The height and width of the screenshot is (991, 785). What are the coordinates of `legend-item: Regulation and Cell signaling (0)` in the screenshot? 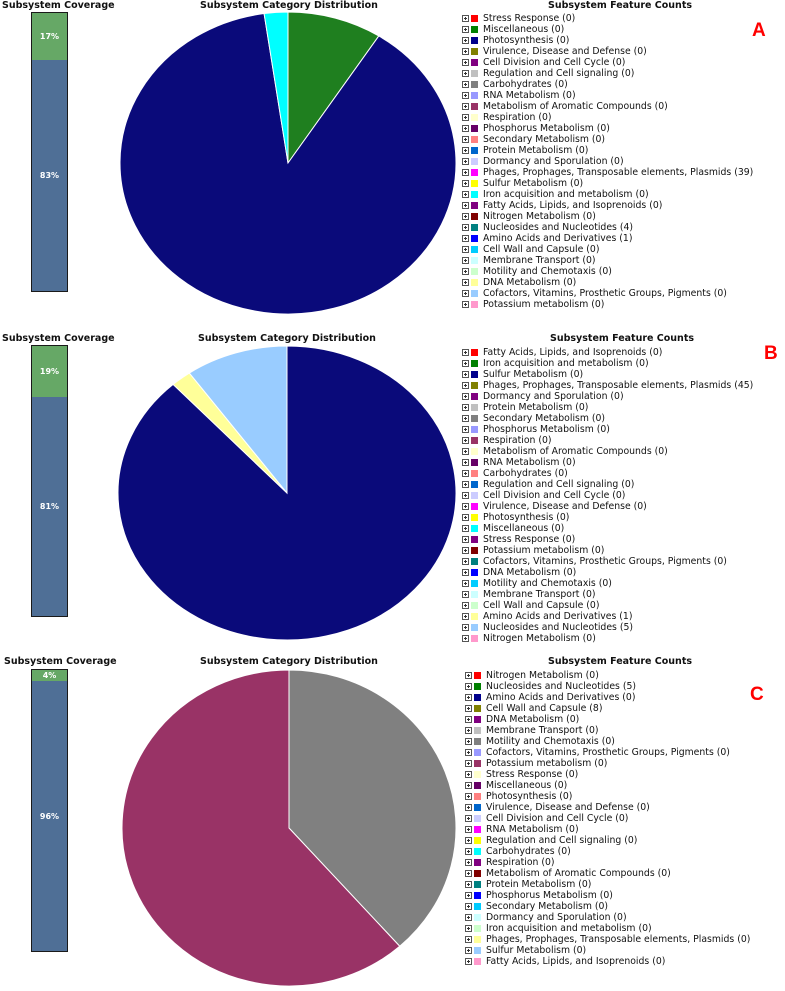 It's located at (607, 73).